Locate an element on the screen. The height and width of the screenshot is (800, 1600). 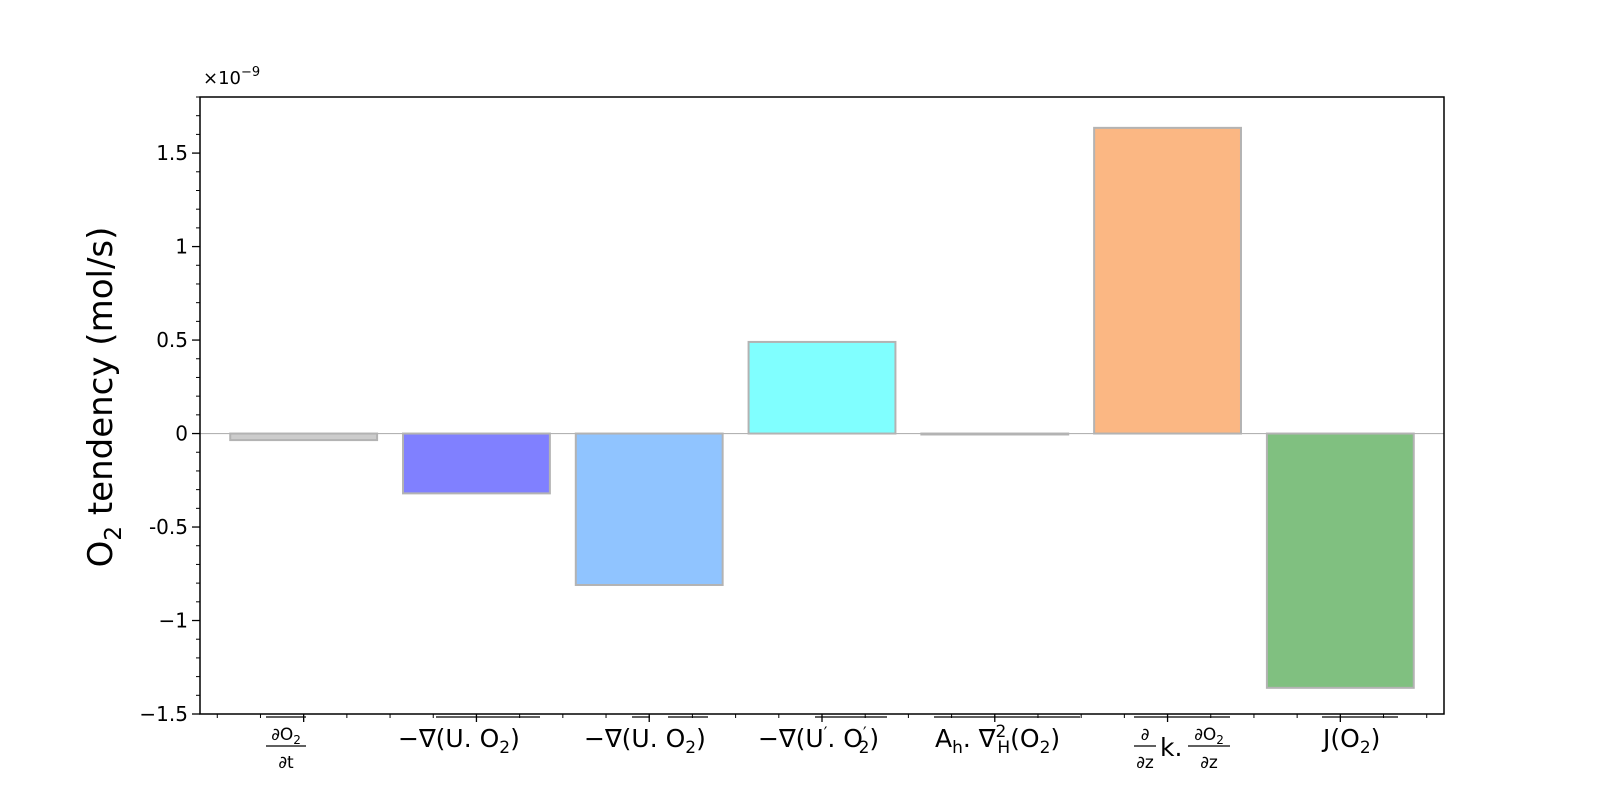
x-tick-label-vertical-diffusion: ∂ ∂z k. ∂O2 ∂z is located at coordinates (1182, 744).